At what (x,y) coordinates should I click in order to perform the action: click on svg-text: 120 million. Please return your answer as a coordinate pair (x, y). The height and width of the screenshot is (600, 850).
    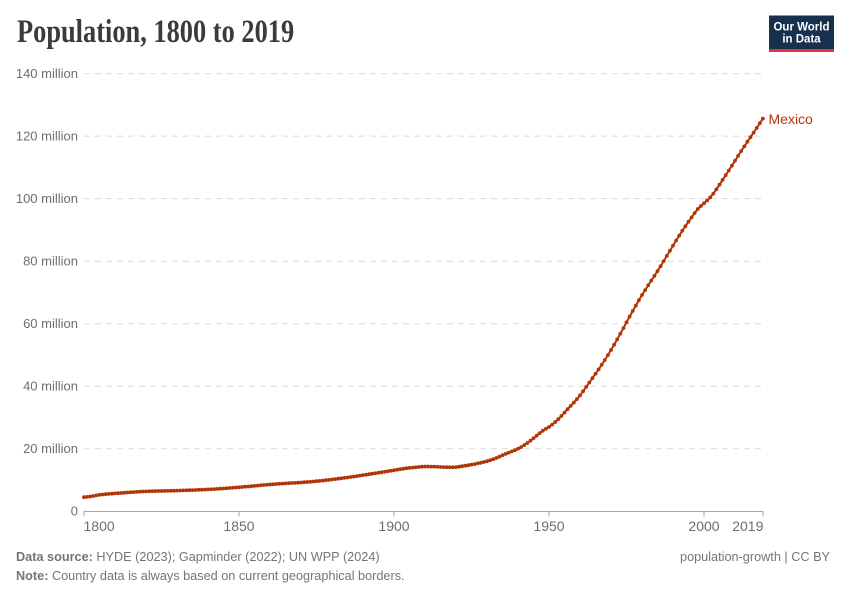
    Looking at the image, I should click on (47, 135).